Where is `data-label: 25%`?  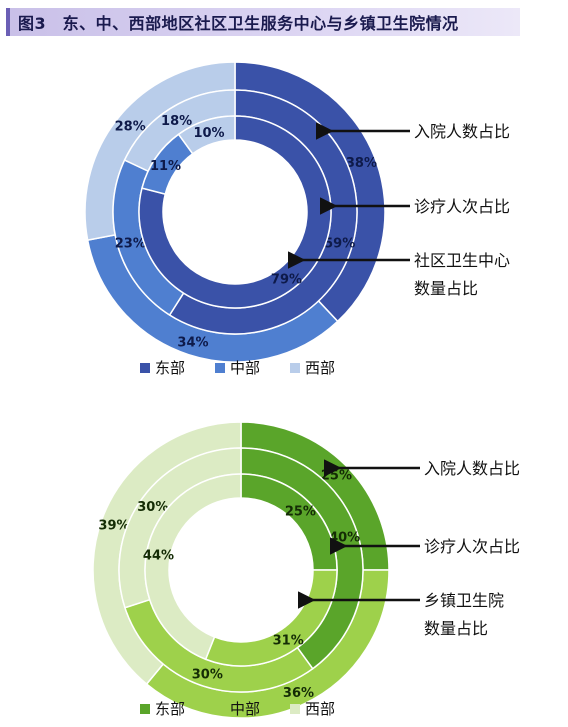
data-label: 25% is located at coordinates (300, 512).